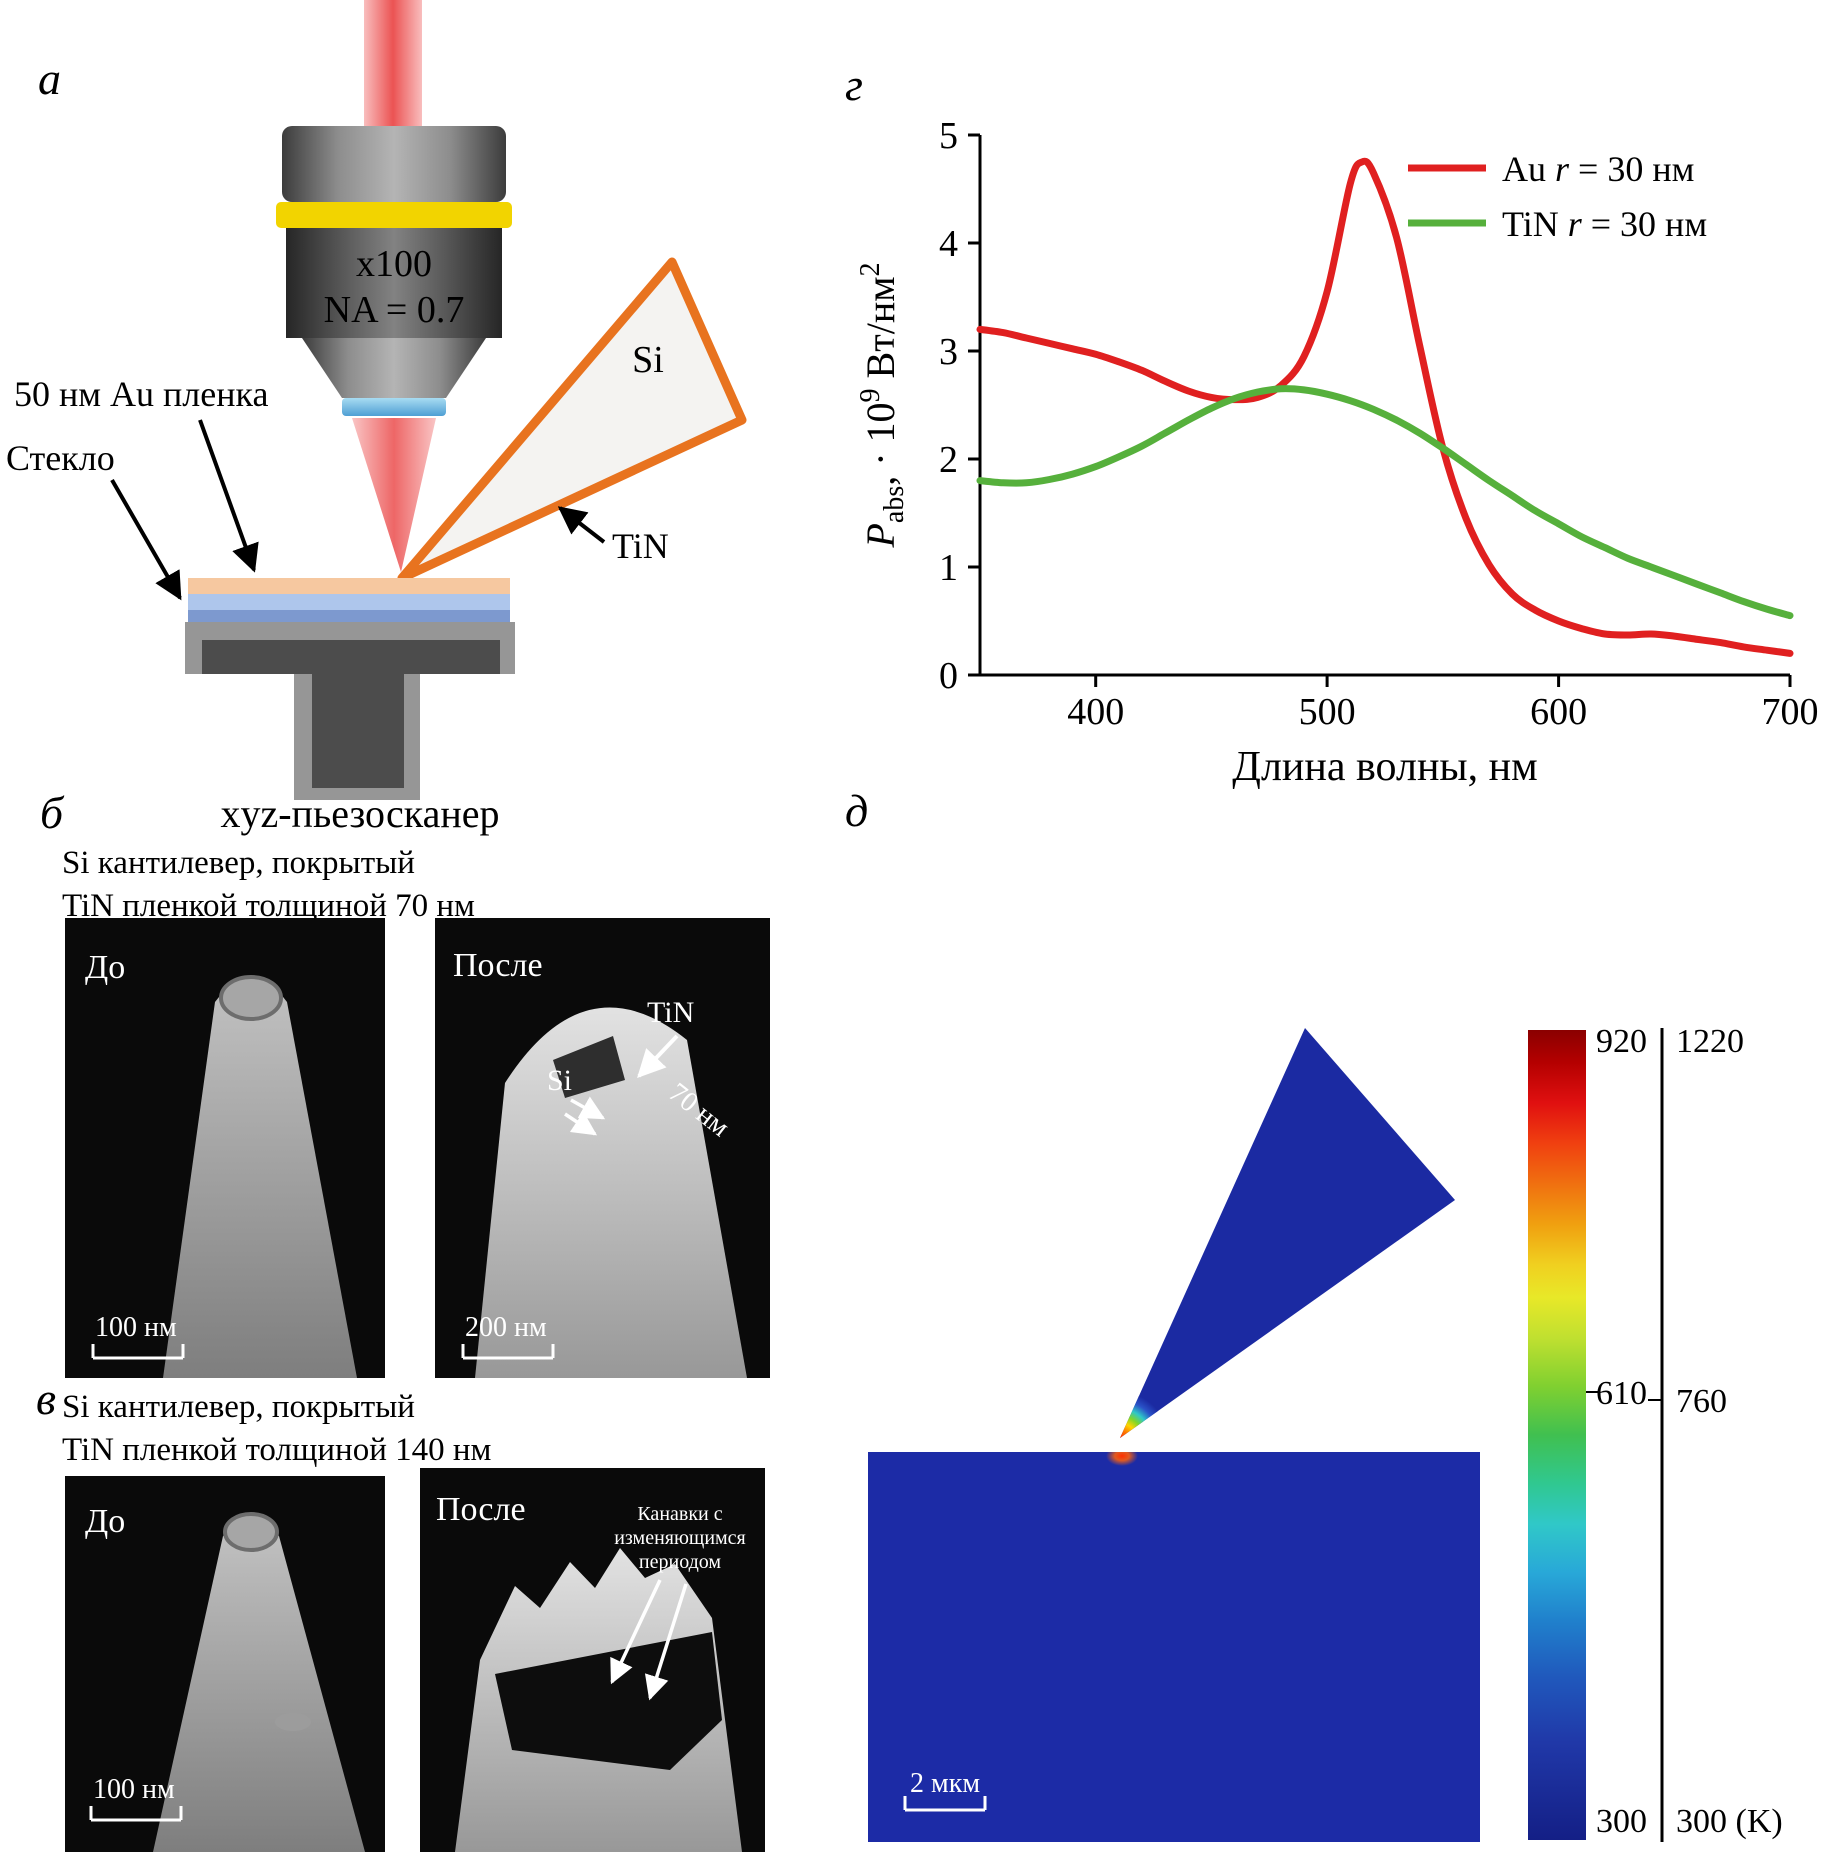  Describe the element at coordinates (588, 1108) in the screenshot. I see `si-annotation-arrow1` at that location.